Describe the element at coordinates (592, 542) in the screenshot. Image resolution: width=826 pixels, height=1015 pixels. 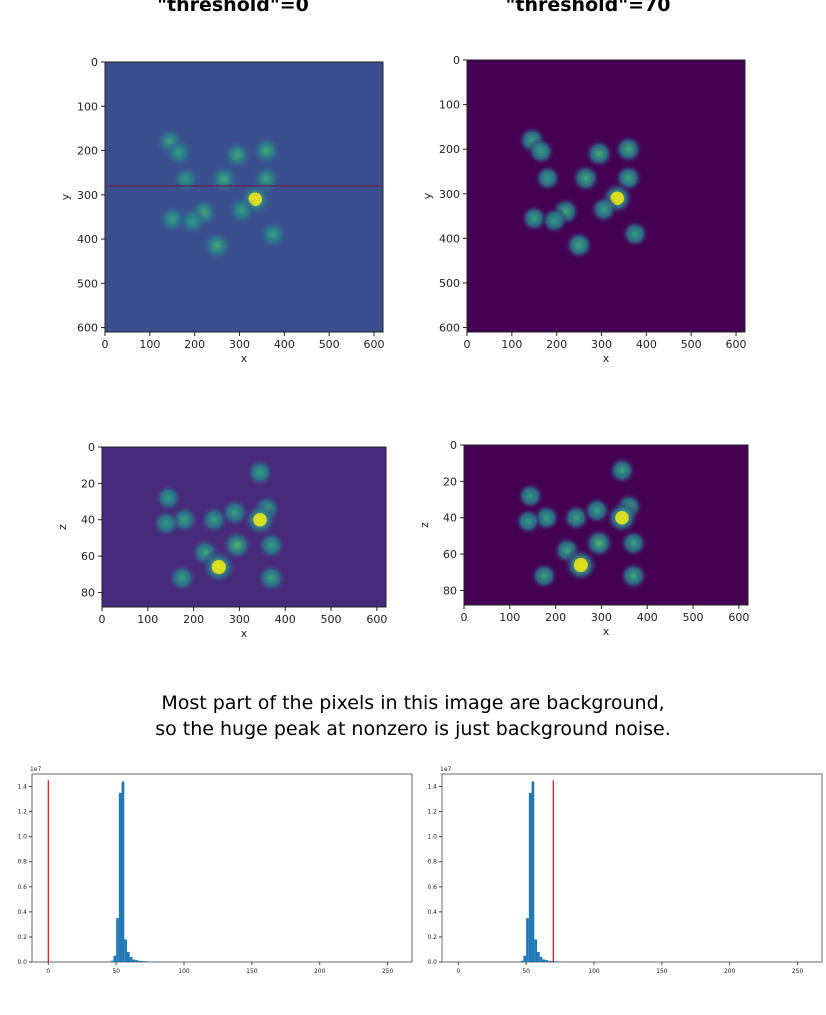
I see `xz-heatmap-threshold-70: 0 100 200 300 400 500 600 0 20 40 60 80 x z` at that location.